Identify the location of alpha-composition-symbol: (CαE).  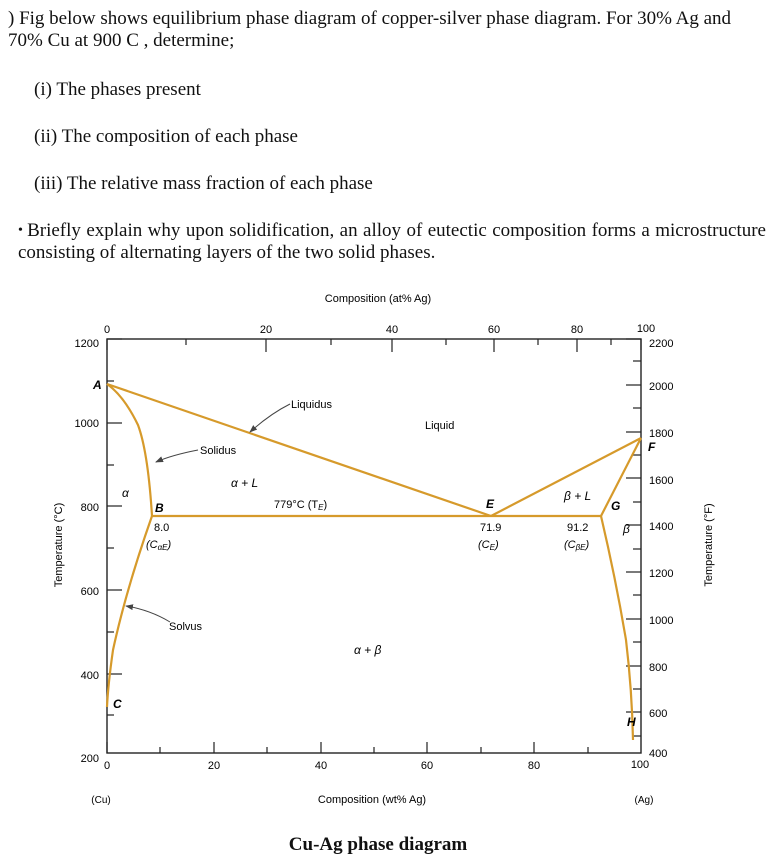
(159, 545).